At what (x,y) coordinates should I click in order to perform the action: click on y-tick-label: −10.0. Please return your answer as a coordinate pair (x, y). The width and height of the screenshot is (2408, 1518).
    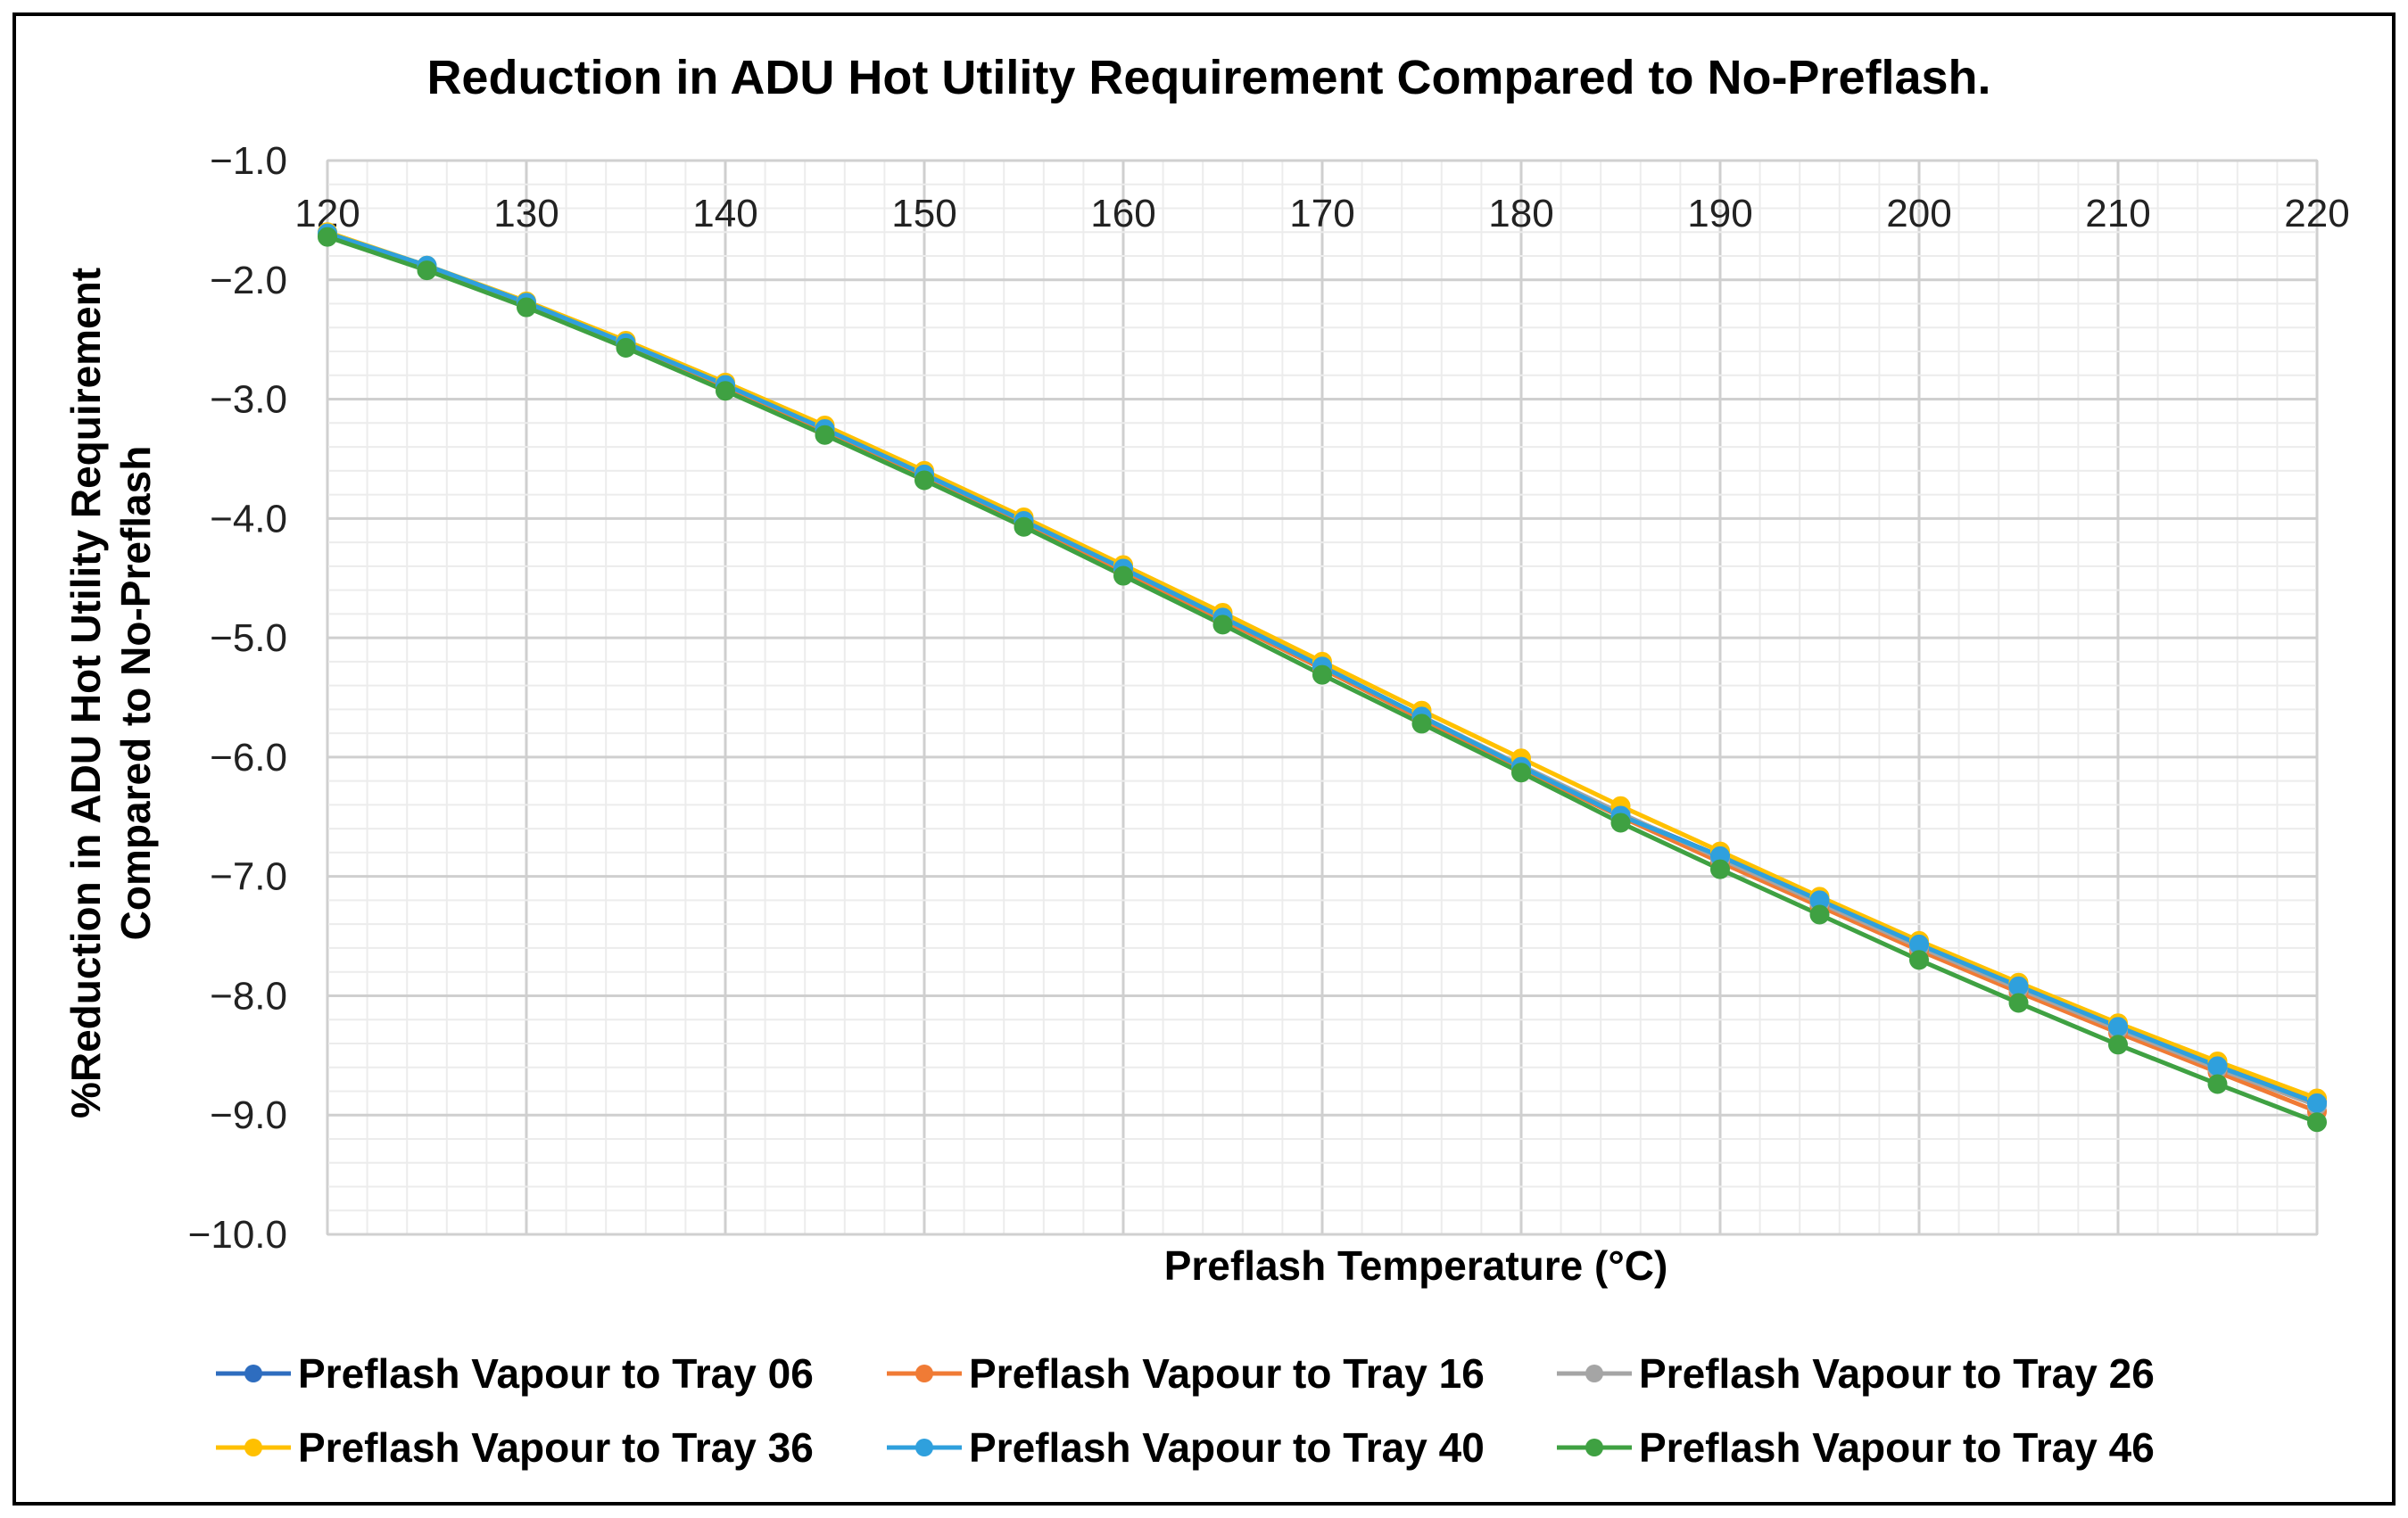
    Looking at the image, I should click on (238, 1235).